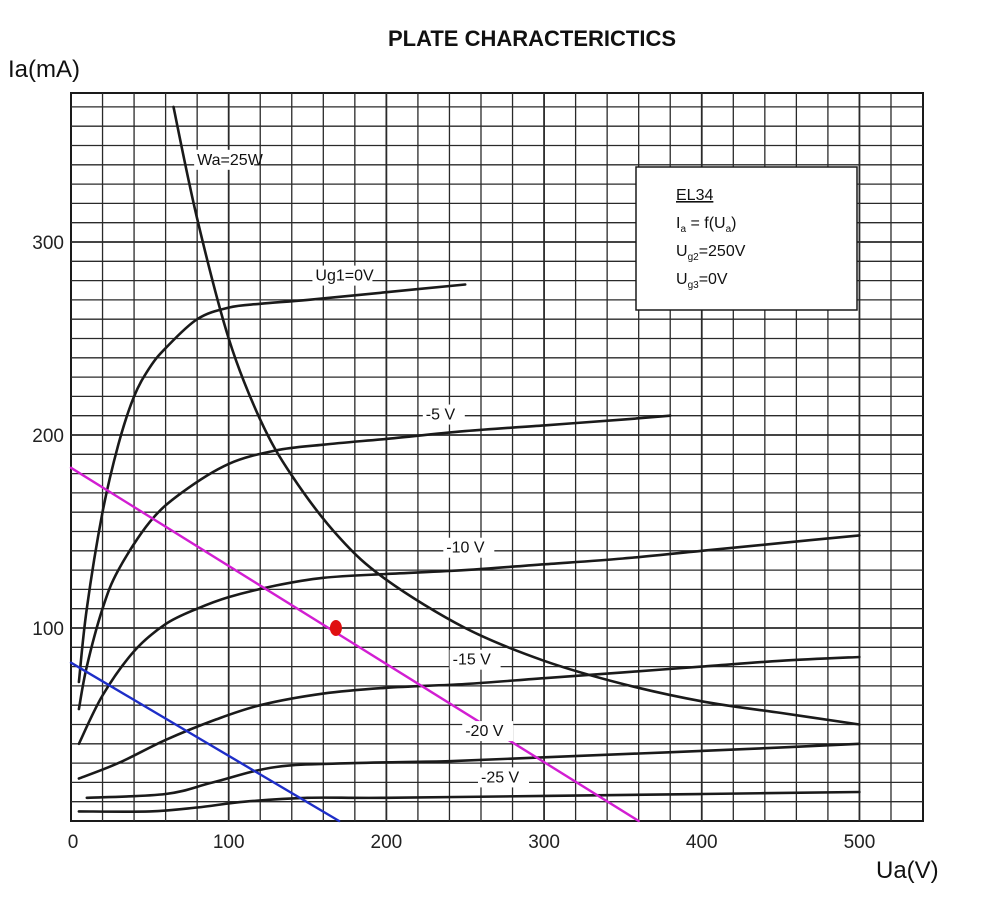  Describe the element at coordinates (472, 660) in the screenshot. I see `curve-label: -15 V` at that location.